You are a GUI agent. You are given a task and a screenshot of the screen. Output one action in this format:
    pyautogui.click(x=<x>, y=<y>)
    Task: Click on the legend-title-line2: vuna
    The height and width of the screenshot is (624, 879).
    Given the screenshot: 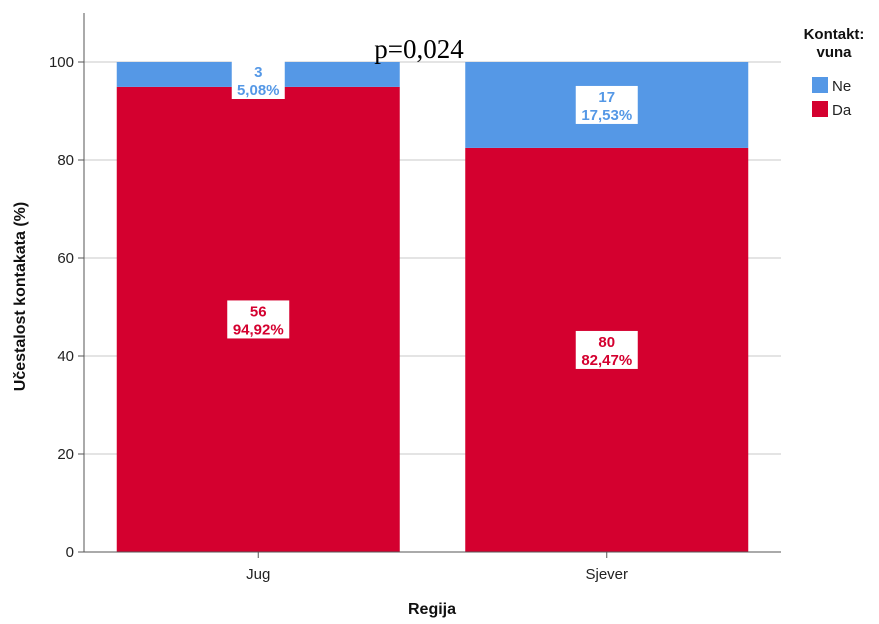 What is the action you would take?
    pyautogui.click(x=834, y=52)
    